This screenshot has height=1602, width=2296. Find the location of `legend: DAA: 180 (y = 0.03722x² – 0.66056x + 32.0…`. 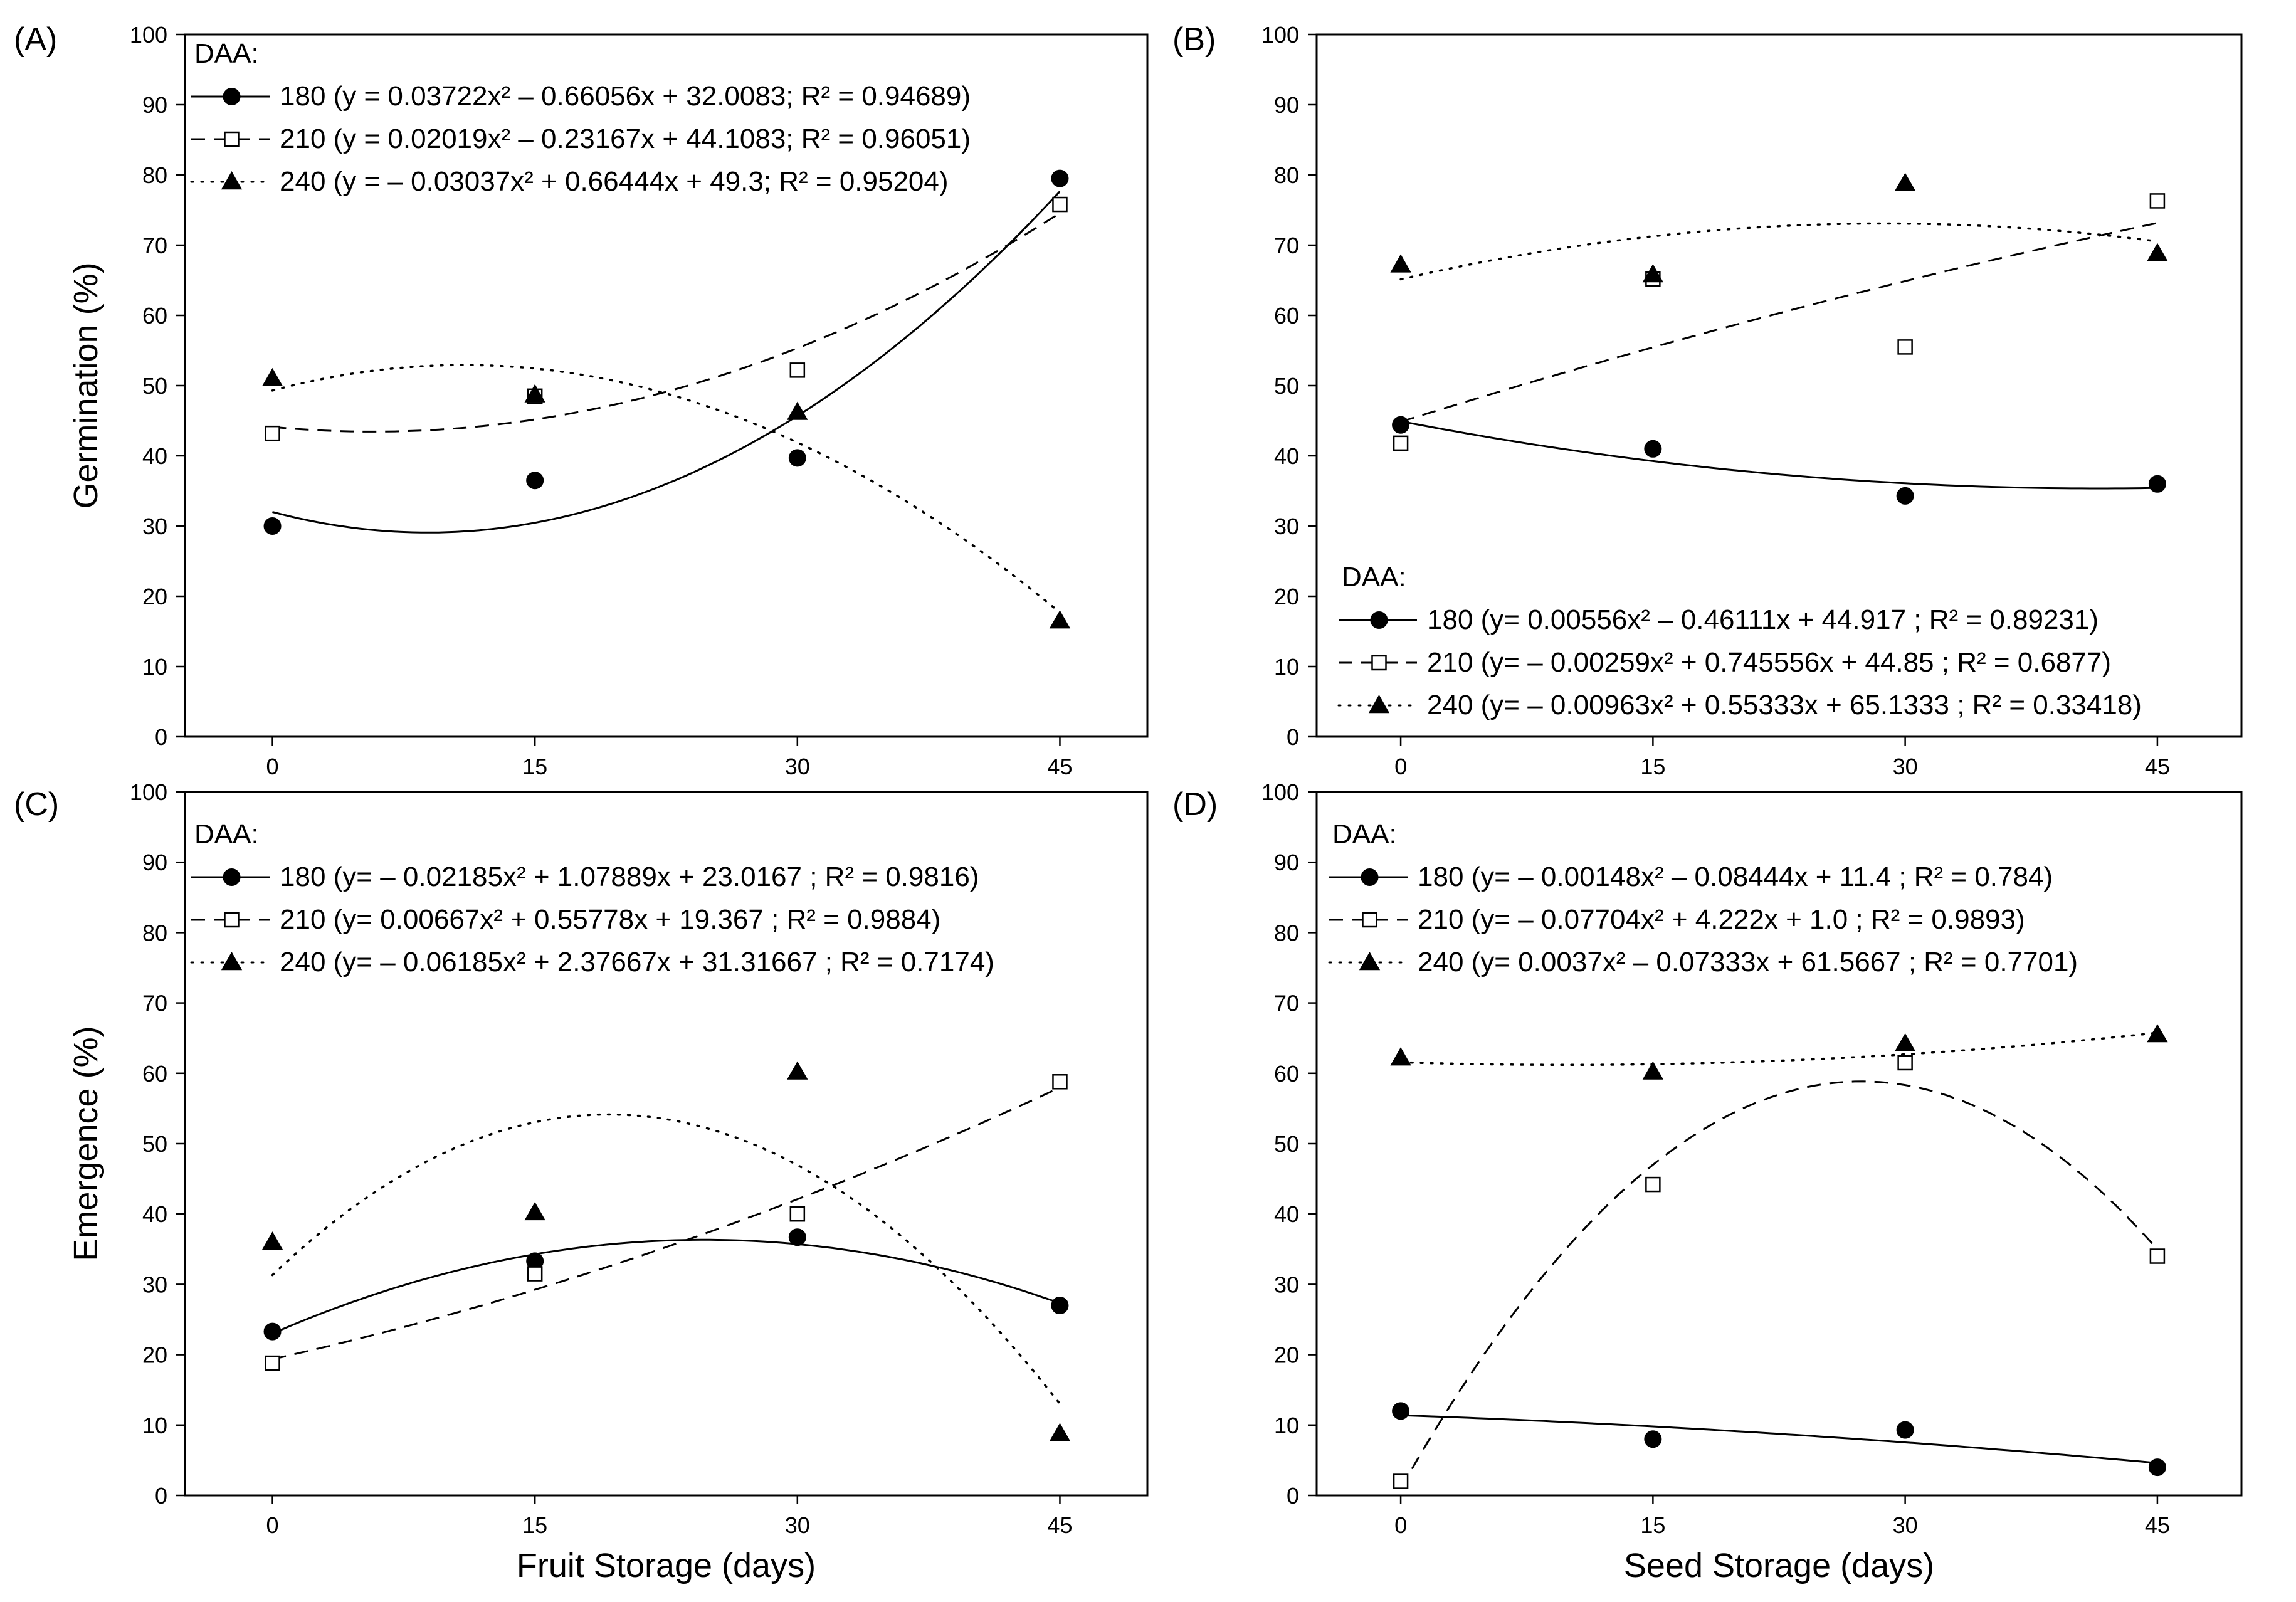

legend: DAA: 180 (y = 0.03722x² – 0.66056x + 32.0… is located at coordinates (580, 117).